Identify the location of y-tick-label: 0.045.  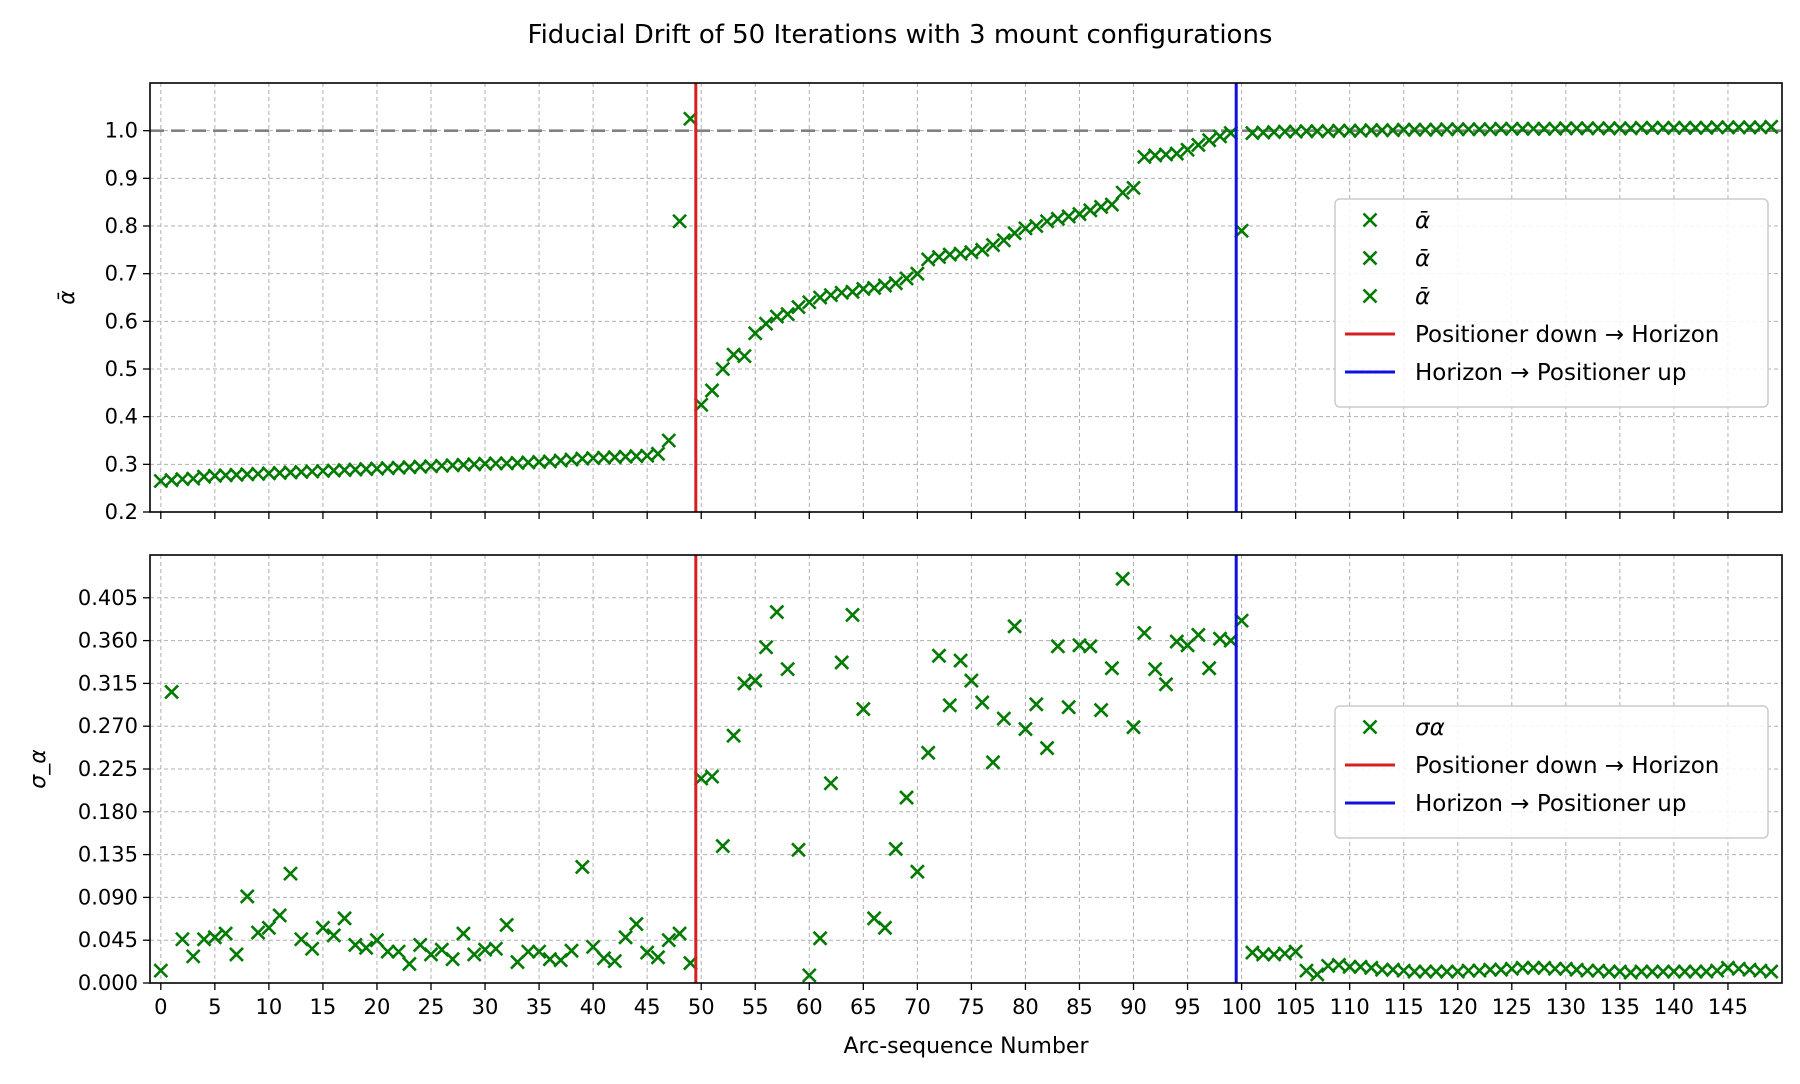
(108, 940).